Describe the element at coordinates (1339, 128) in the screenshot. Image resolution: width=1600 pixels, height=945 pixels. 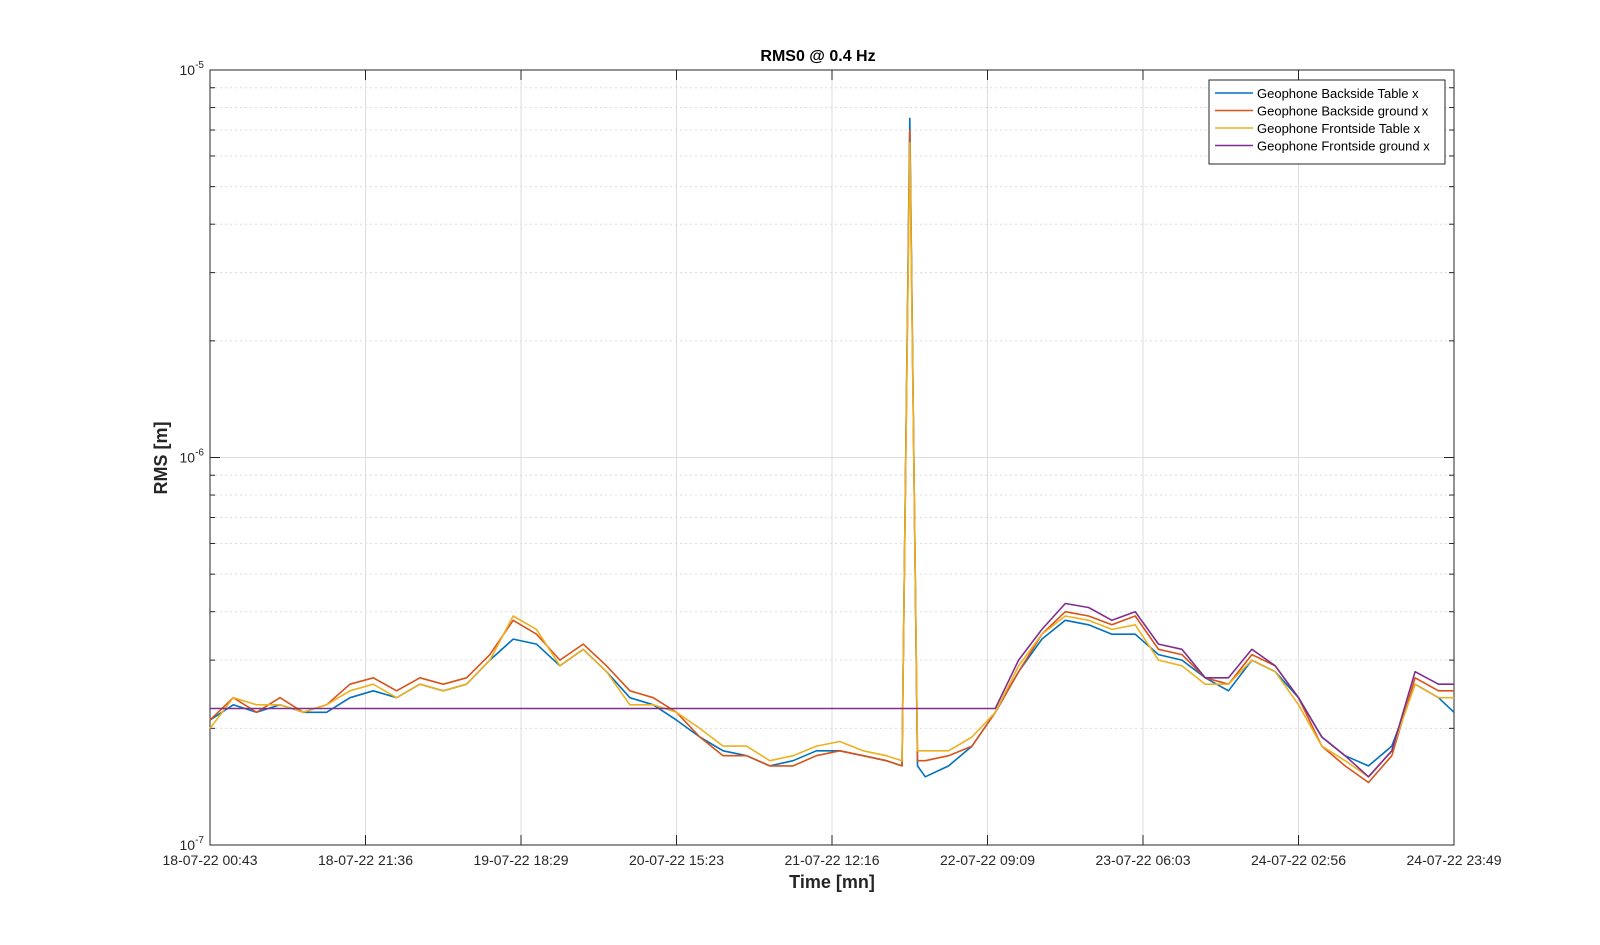
I see `legend-label: Geophone Frontside Table x` at that location.